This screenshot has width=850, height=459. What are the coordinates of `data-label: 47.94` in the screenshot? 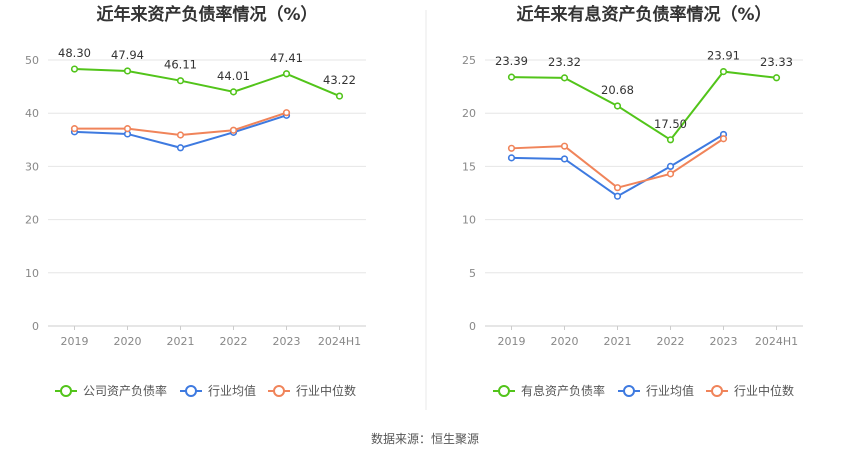 It's located at (127, 55).